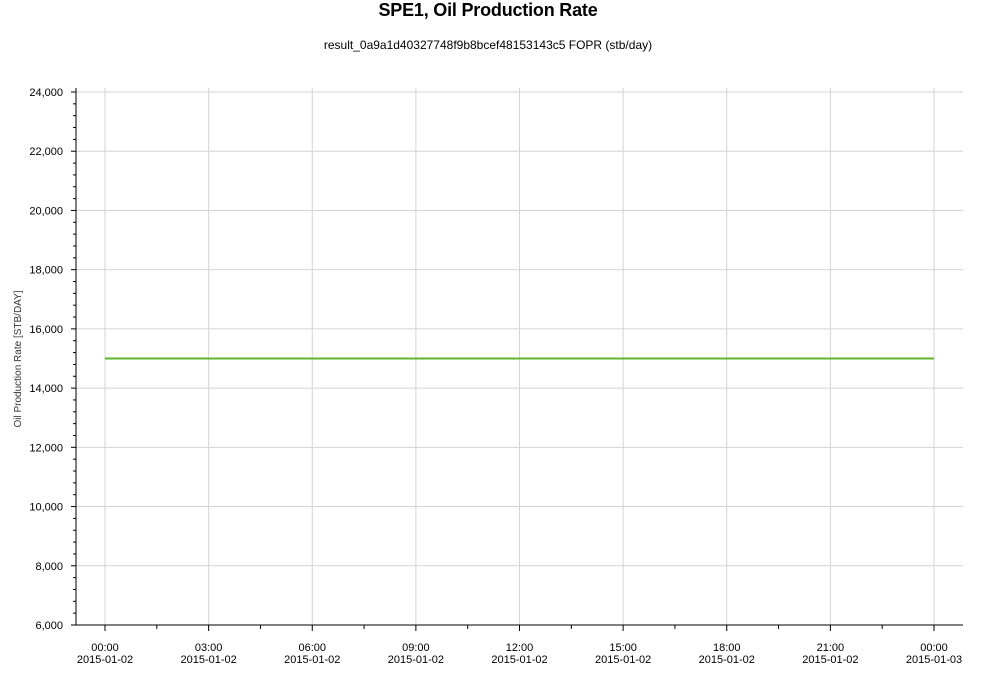 The width and height of the screenshot is (1000, 700). I want to click on x-tick-label-time: 21:00, so click(831, 648).